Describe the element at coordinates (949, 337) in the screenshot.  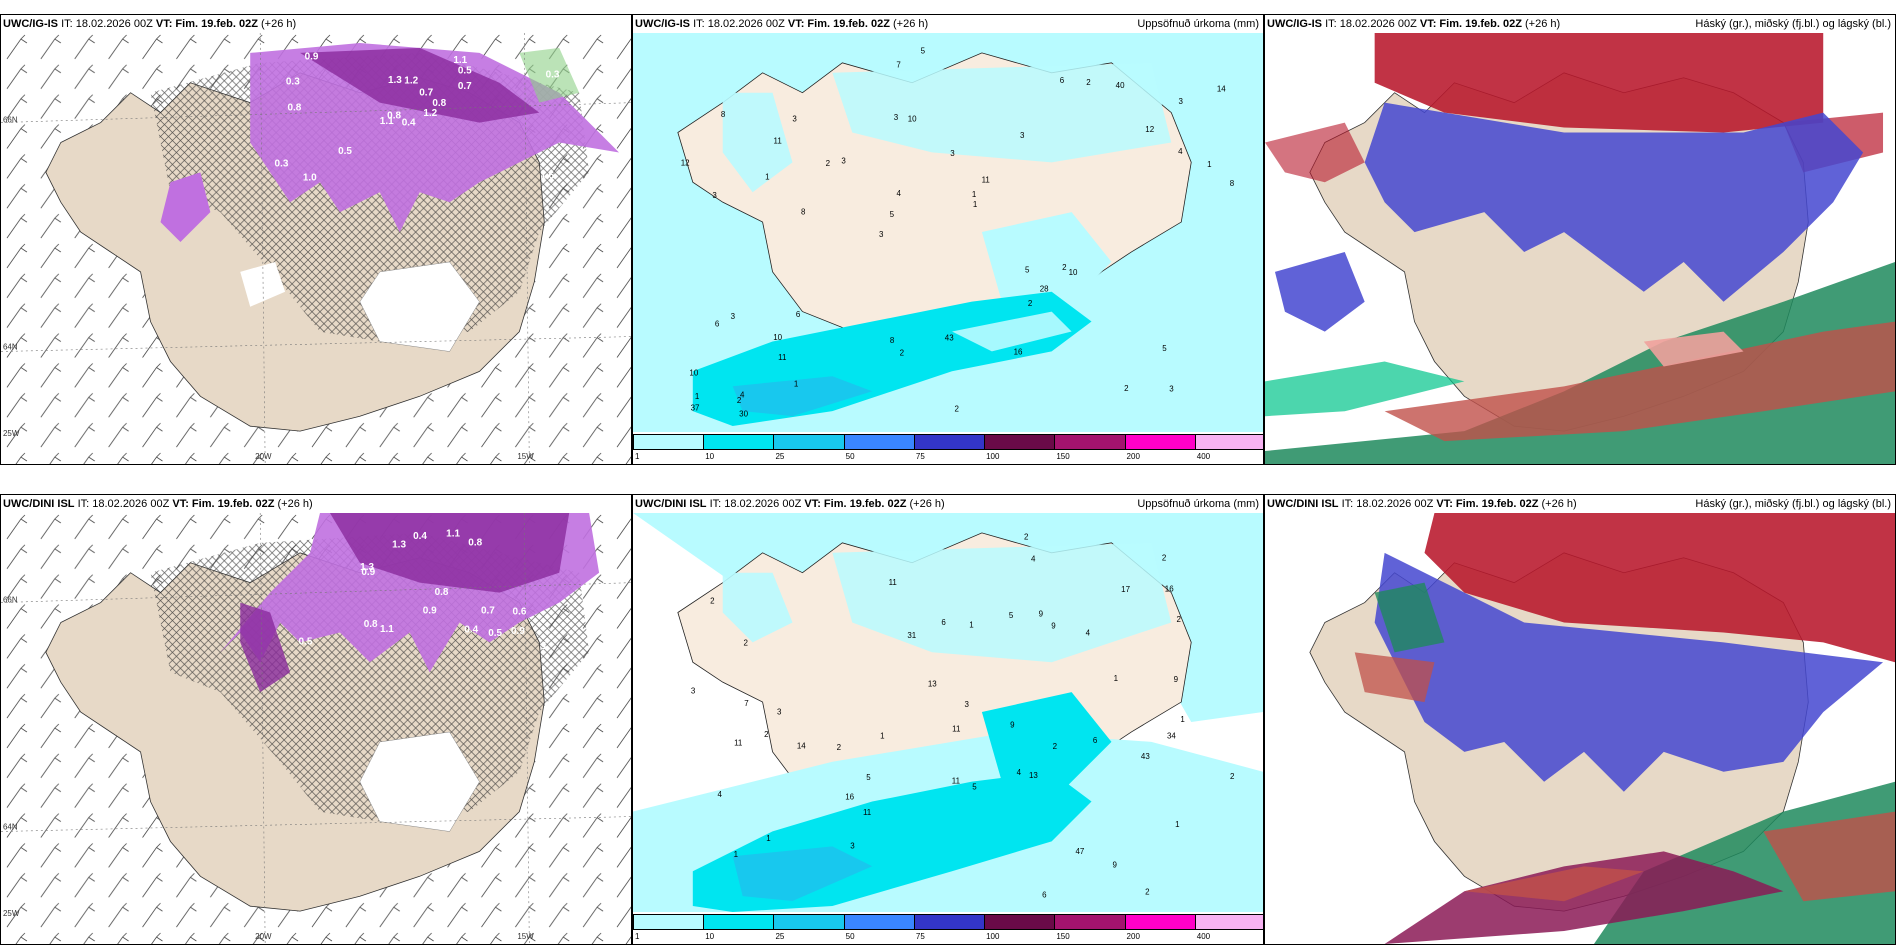
I see `value-label: 43` at that location.